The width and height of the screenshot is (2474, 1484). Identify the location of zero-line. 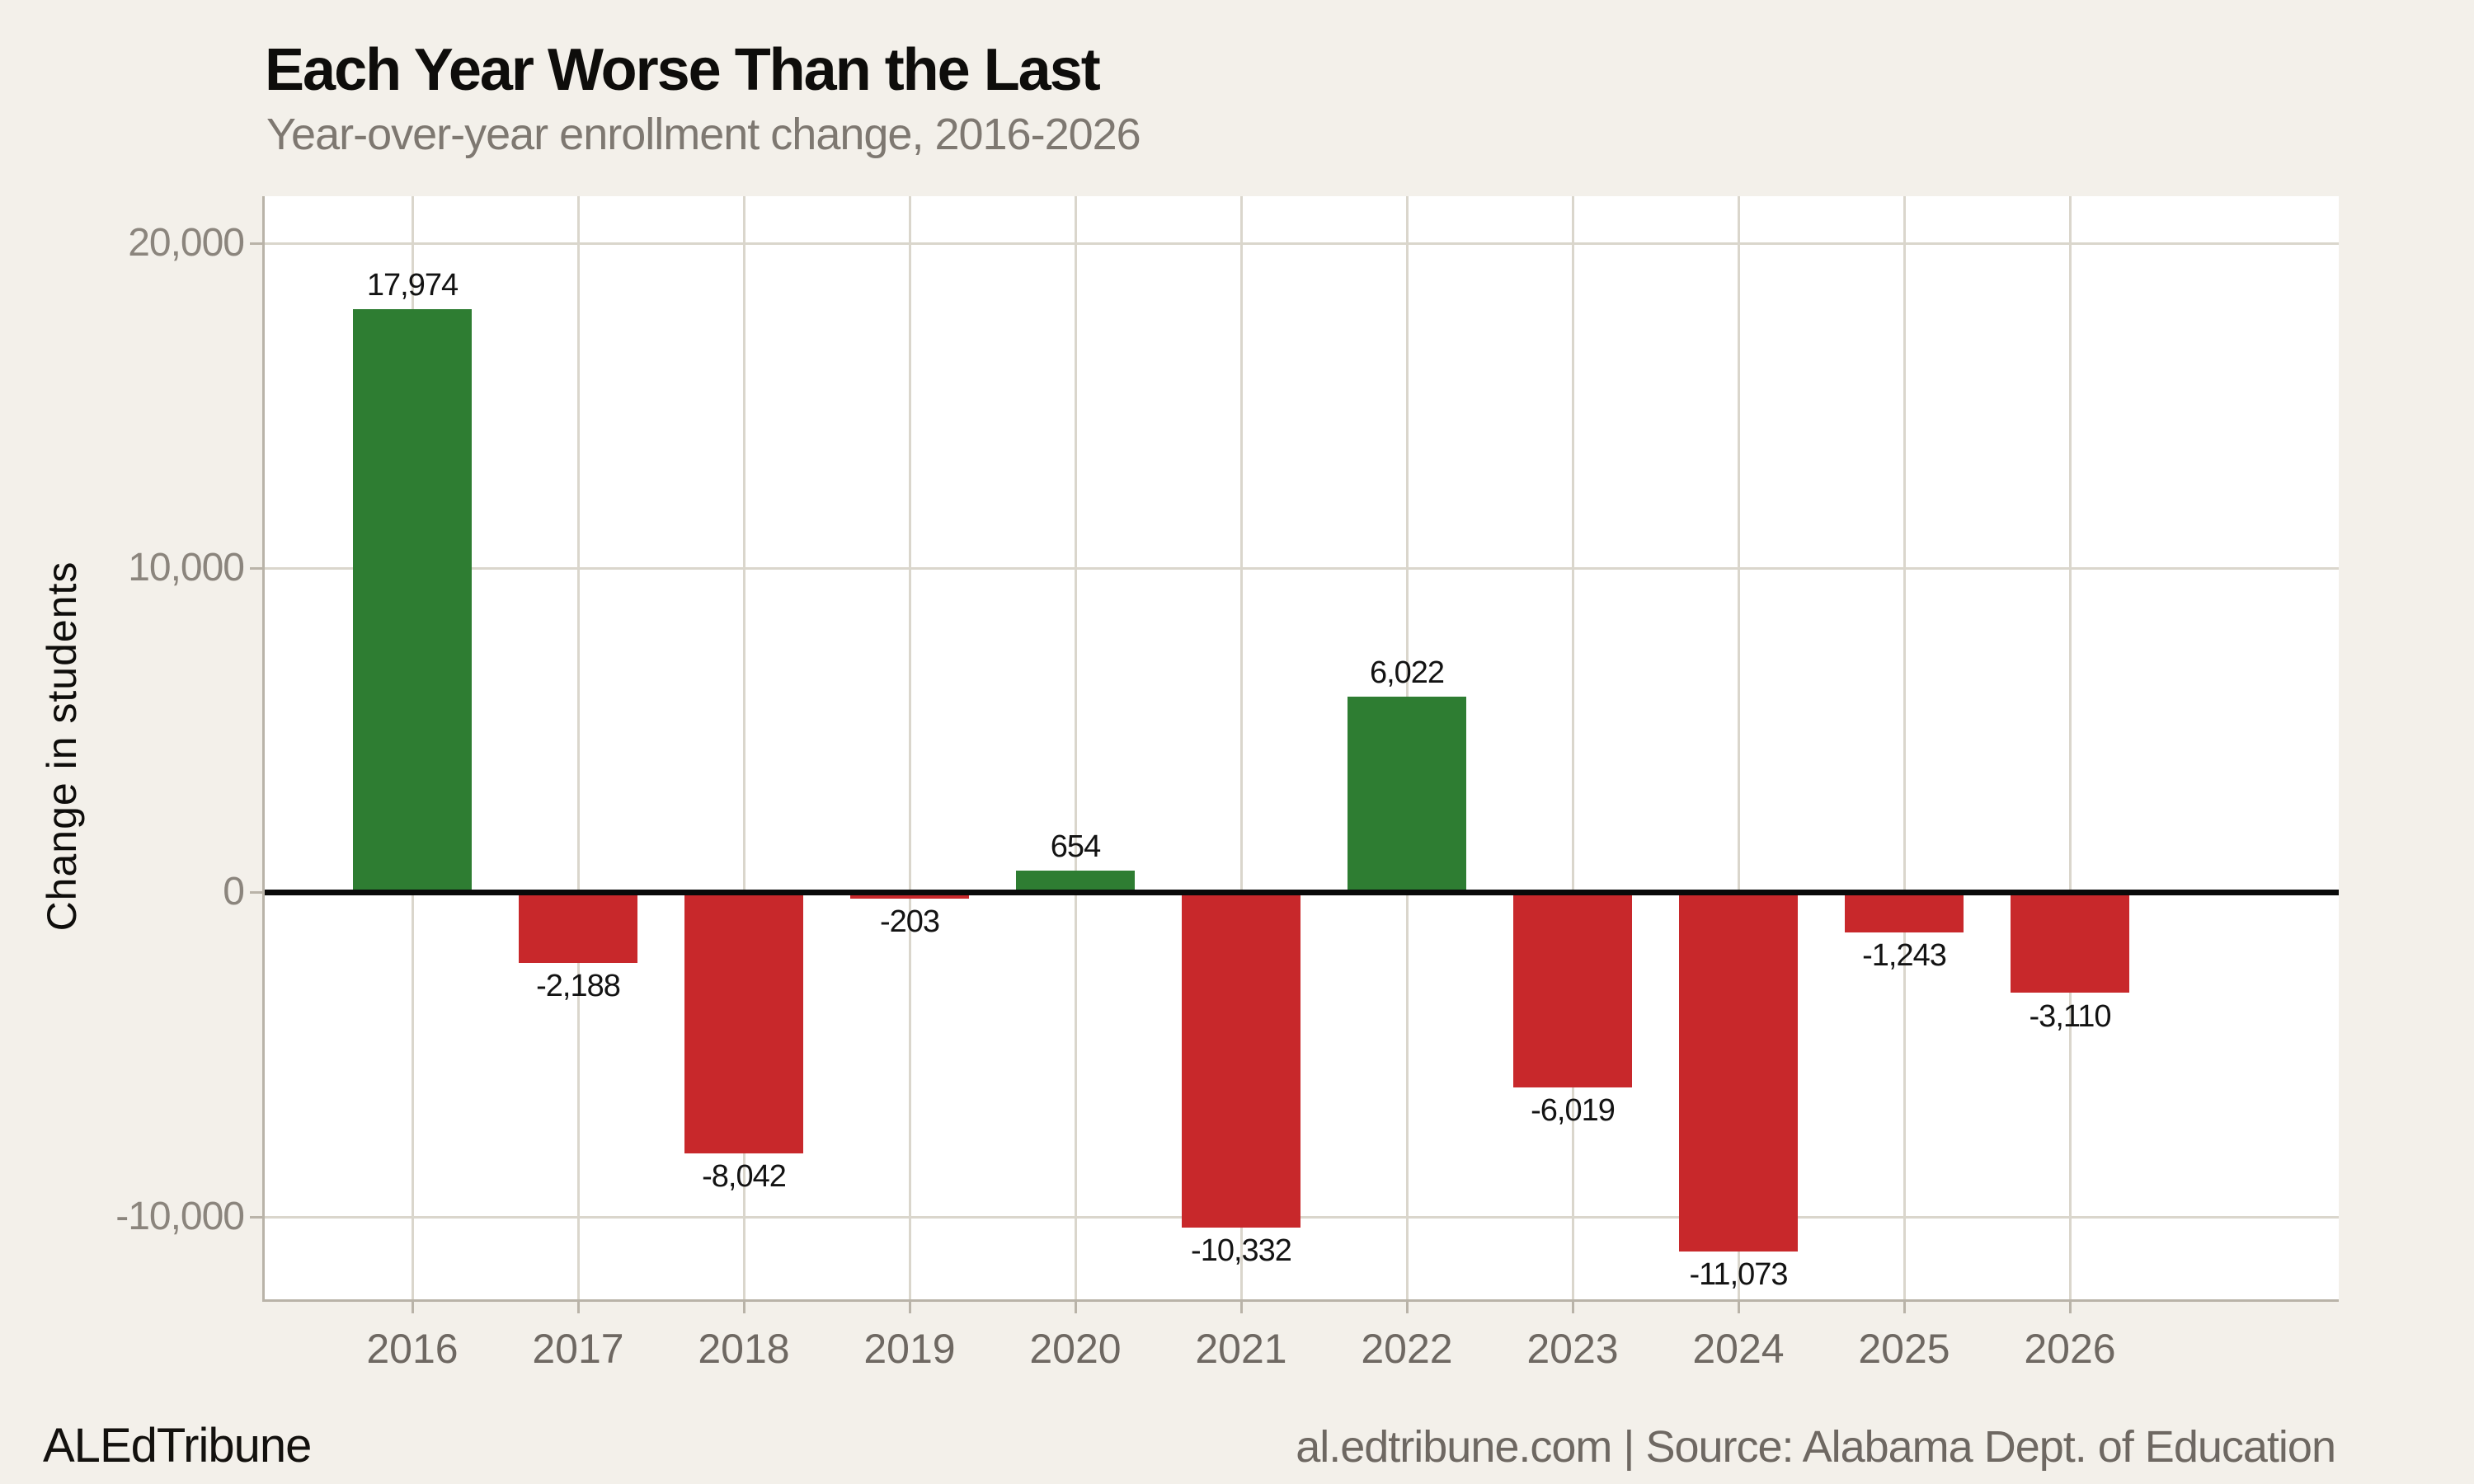
(1302, 893).